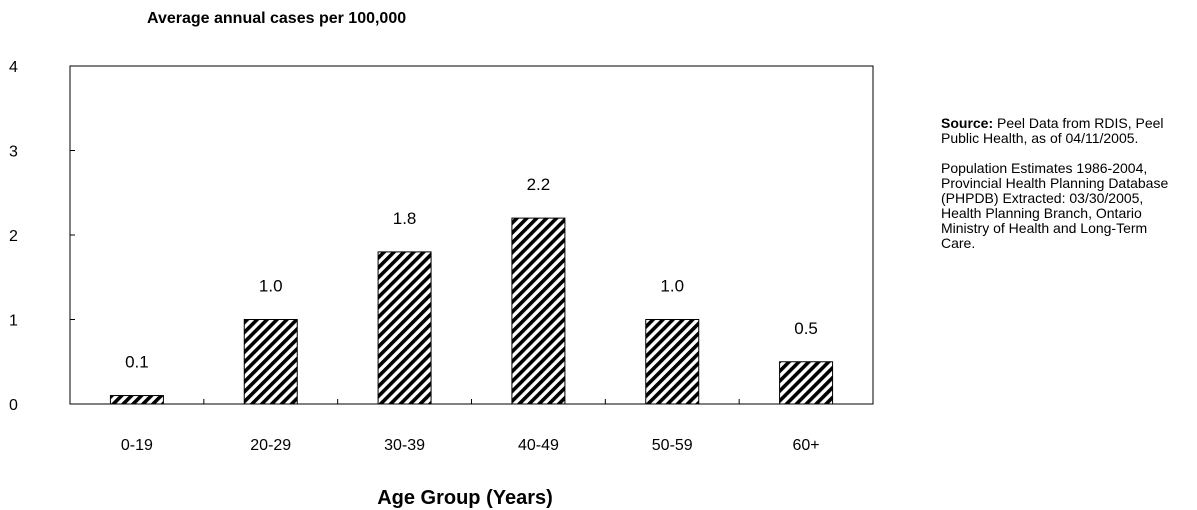  Describe the element at coordinates (405, 218) in the screenshot. I see `bar-data-label: 1.8` at that location.